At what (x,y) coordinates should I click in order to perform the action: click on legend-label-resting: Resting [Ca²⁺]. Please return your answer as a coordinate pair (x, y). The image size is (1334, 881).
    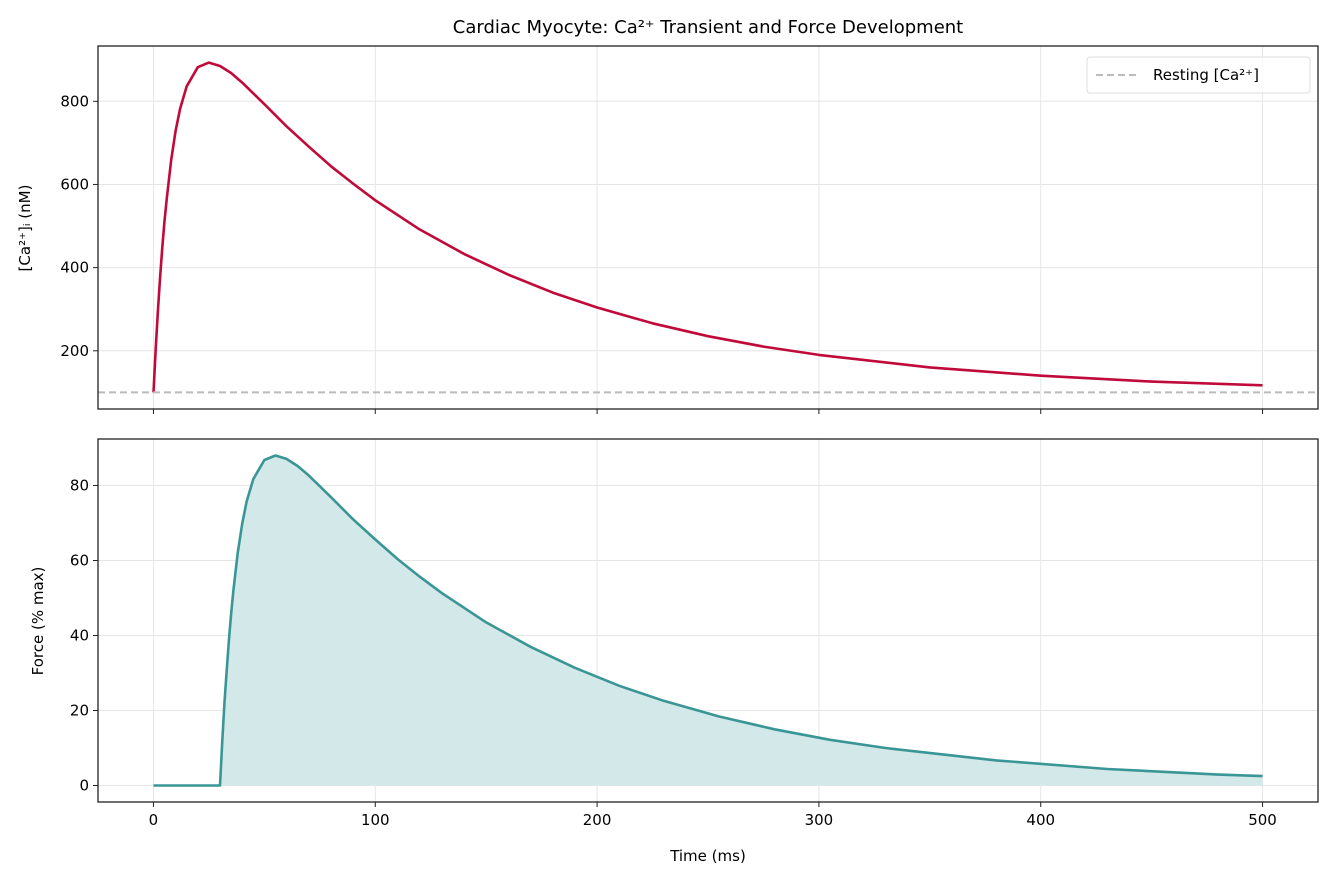
    Looking at the image, I should click on (1206, 75).